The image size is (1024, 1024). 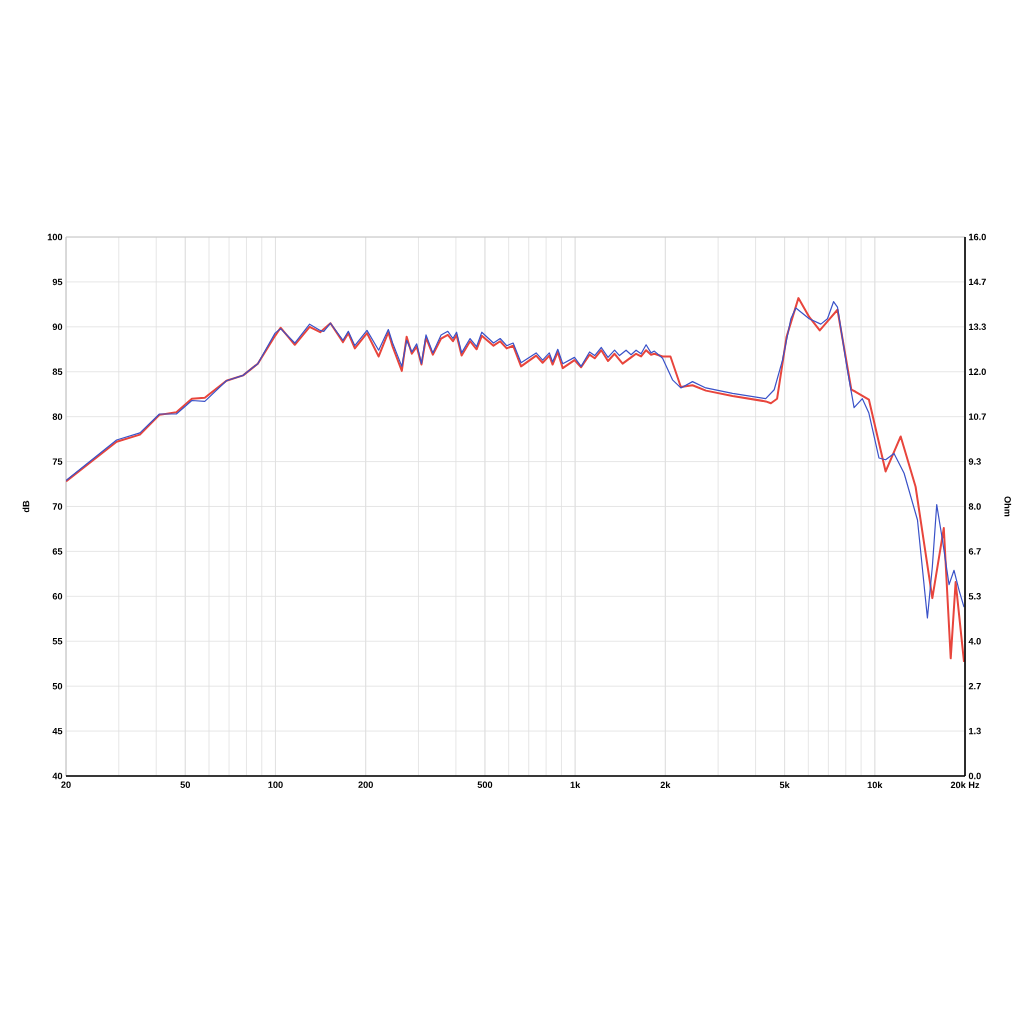 What do you see at coordinates (57, 731) in the screenshot?
I see `y-tick-label: 45` at bounding box center [57, 731].